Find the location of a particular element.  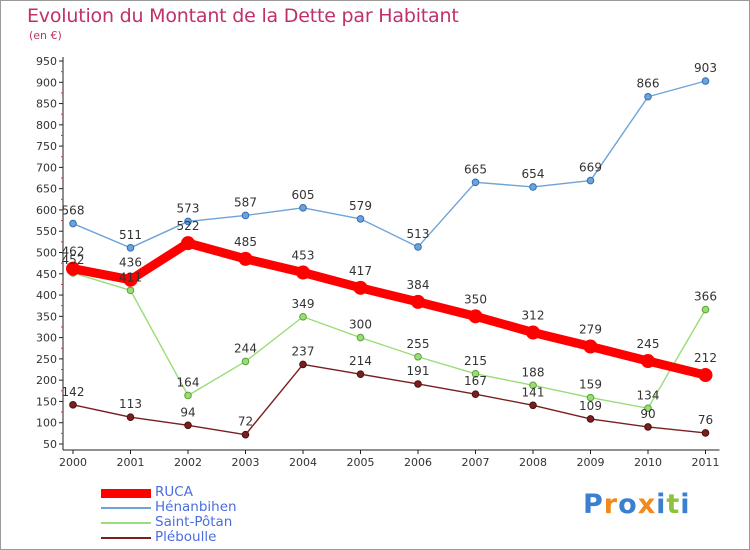

y-tick-label: 700 is located at coordinates (46, 167).